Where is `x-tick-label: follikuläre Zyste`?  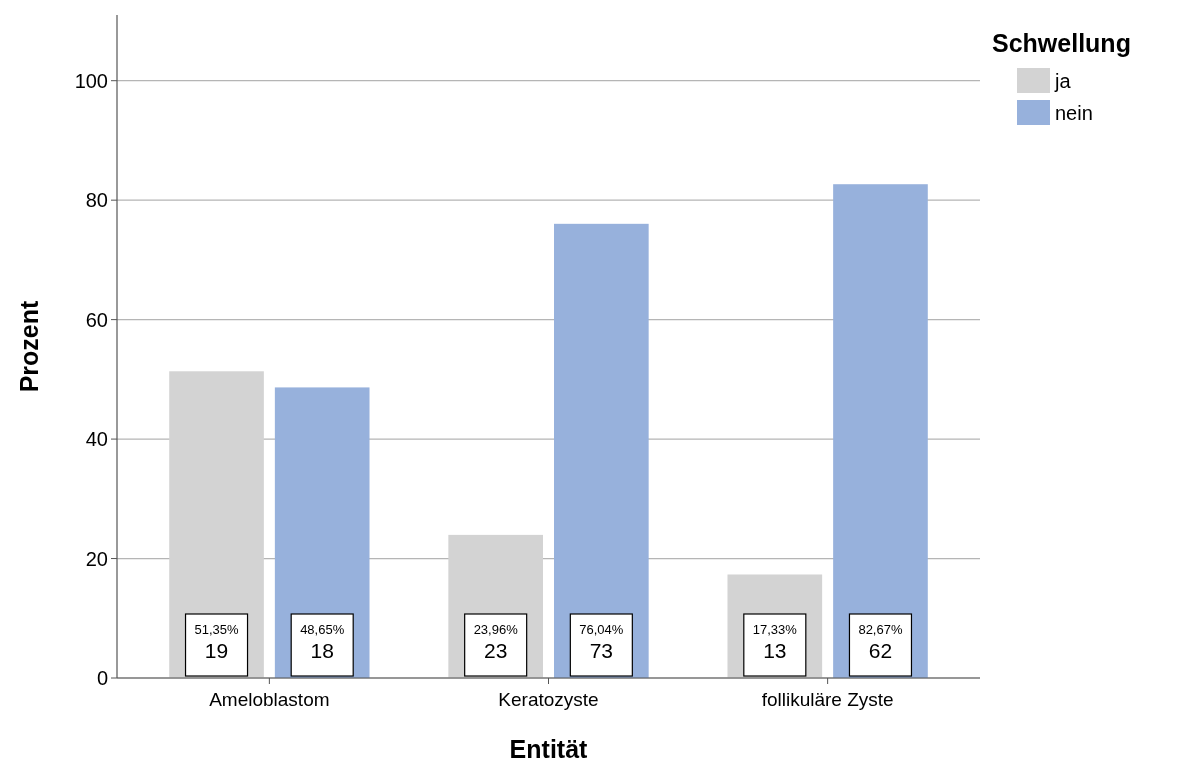
x-tick-label: follikuläre Zyste is located at coordinates (827, 699).